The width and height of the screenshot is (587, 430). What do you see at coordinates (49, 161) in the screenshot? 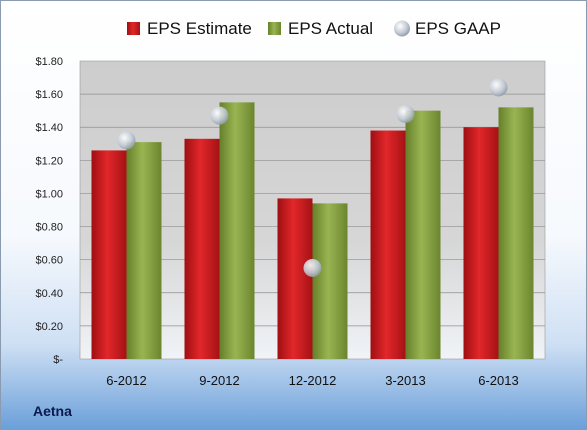
I see `y-tick-label: $1.20` at bounding box center [49, 161].